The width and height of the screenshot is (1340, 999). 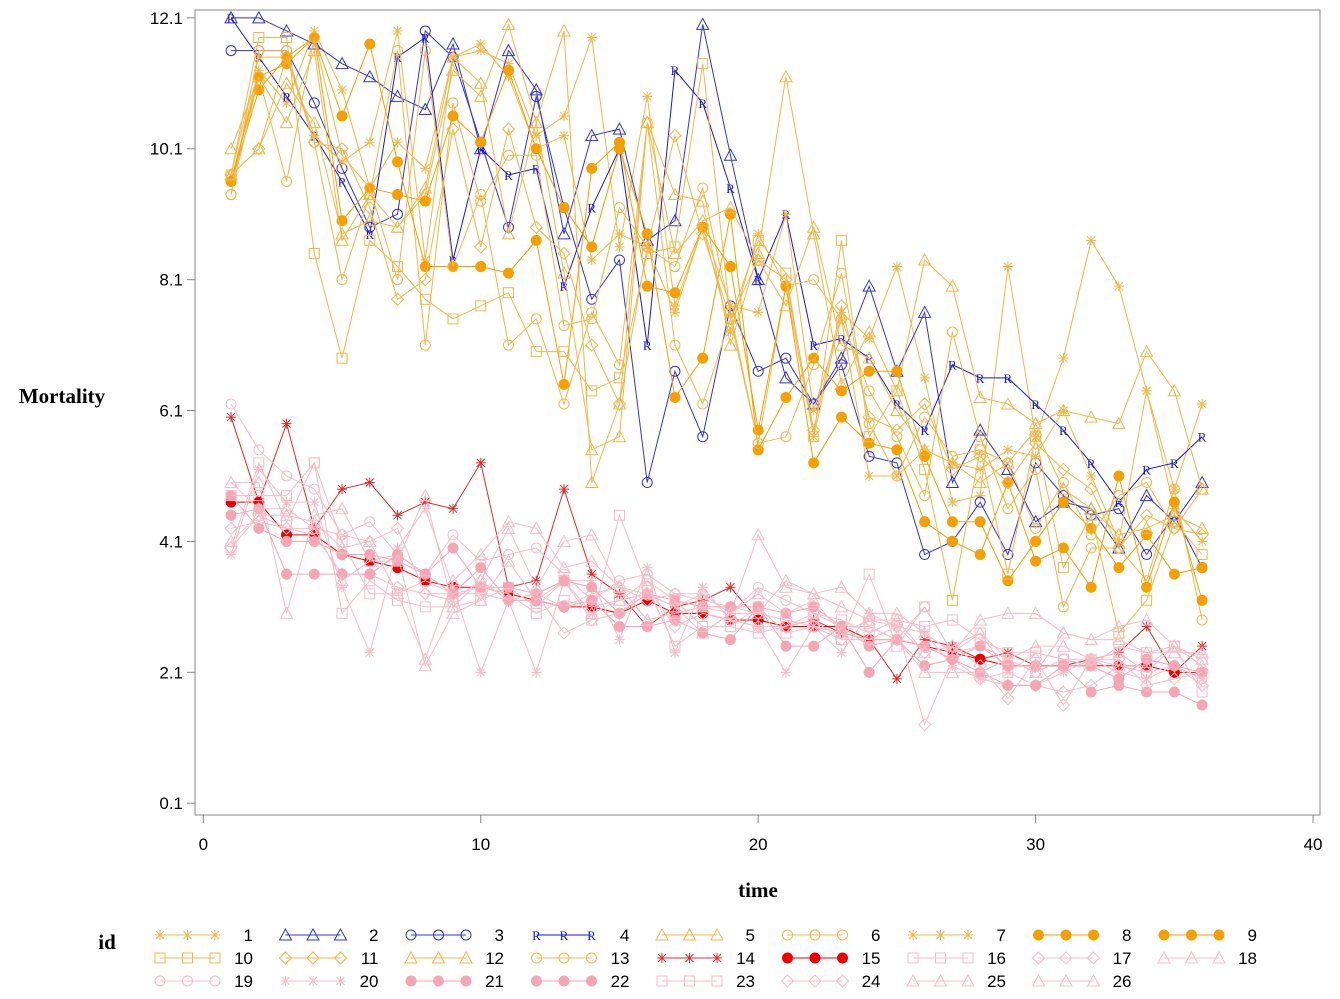 What do you see at coordinates (373, 935) in the screenshot?
I see `legend-label: 2` at bounding box center [373, 935].